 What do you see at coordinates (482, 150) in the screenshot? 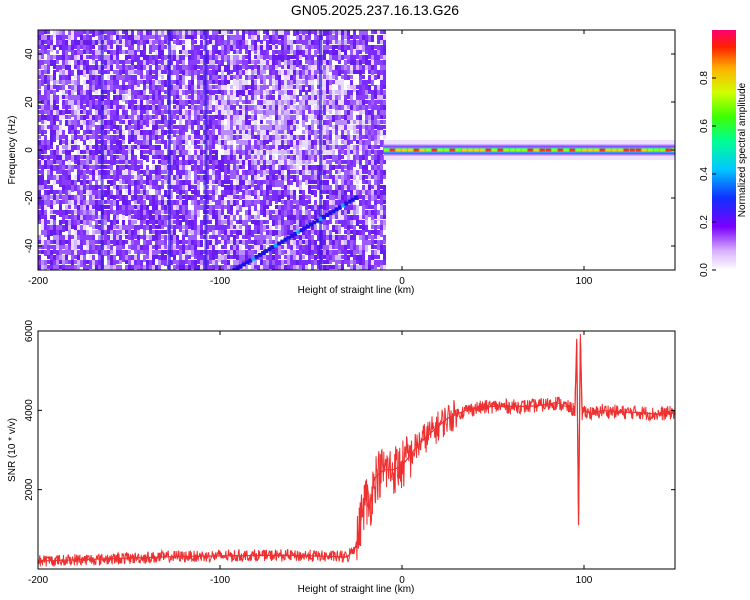
I see `carrier-peak` at bounding box center [482, 150].